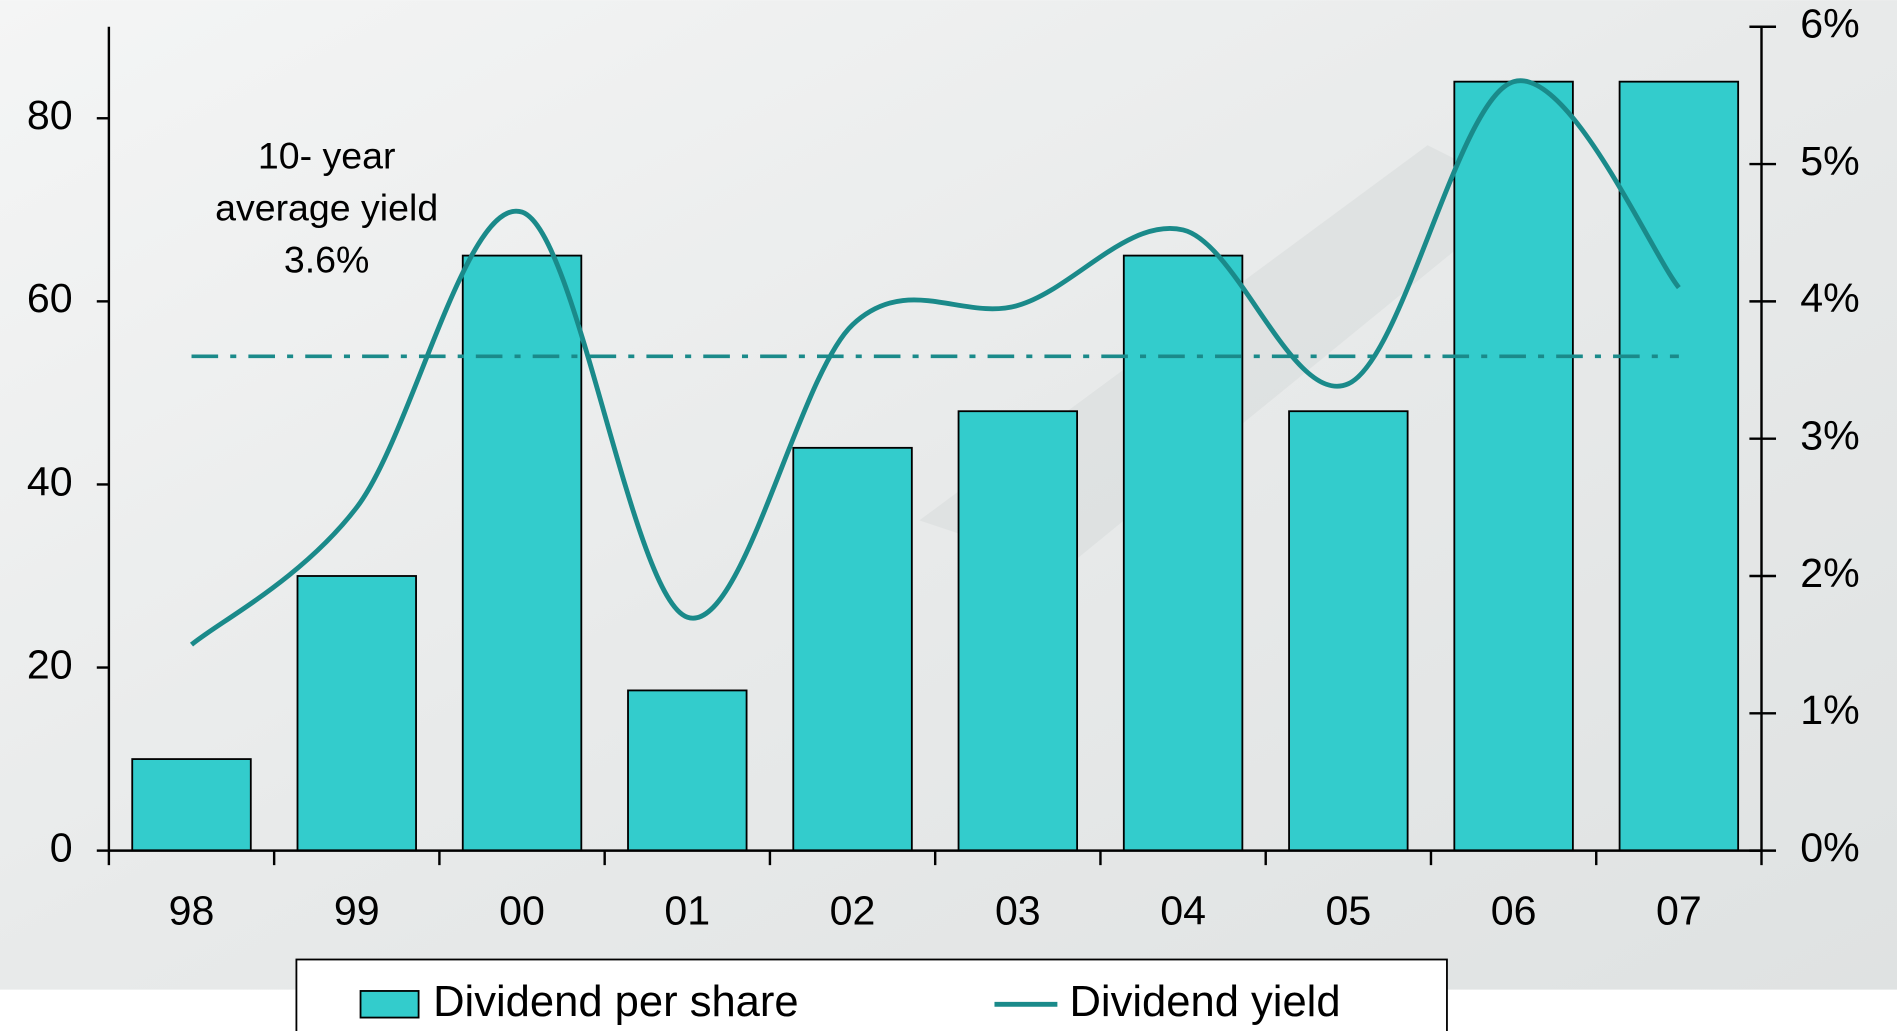  Describe the element at coordinates (1829, 710) in the screenshot. I see `y2-tick-label: 1%` at that location.